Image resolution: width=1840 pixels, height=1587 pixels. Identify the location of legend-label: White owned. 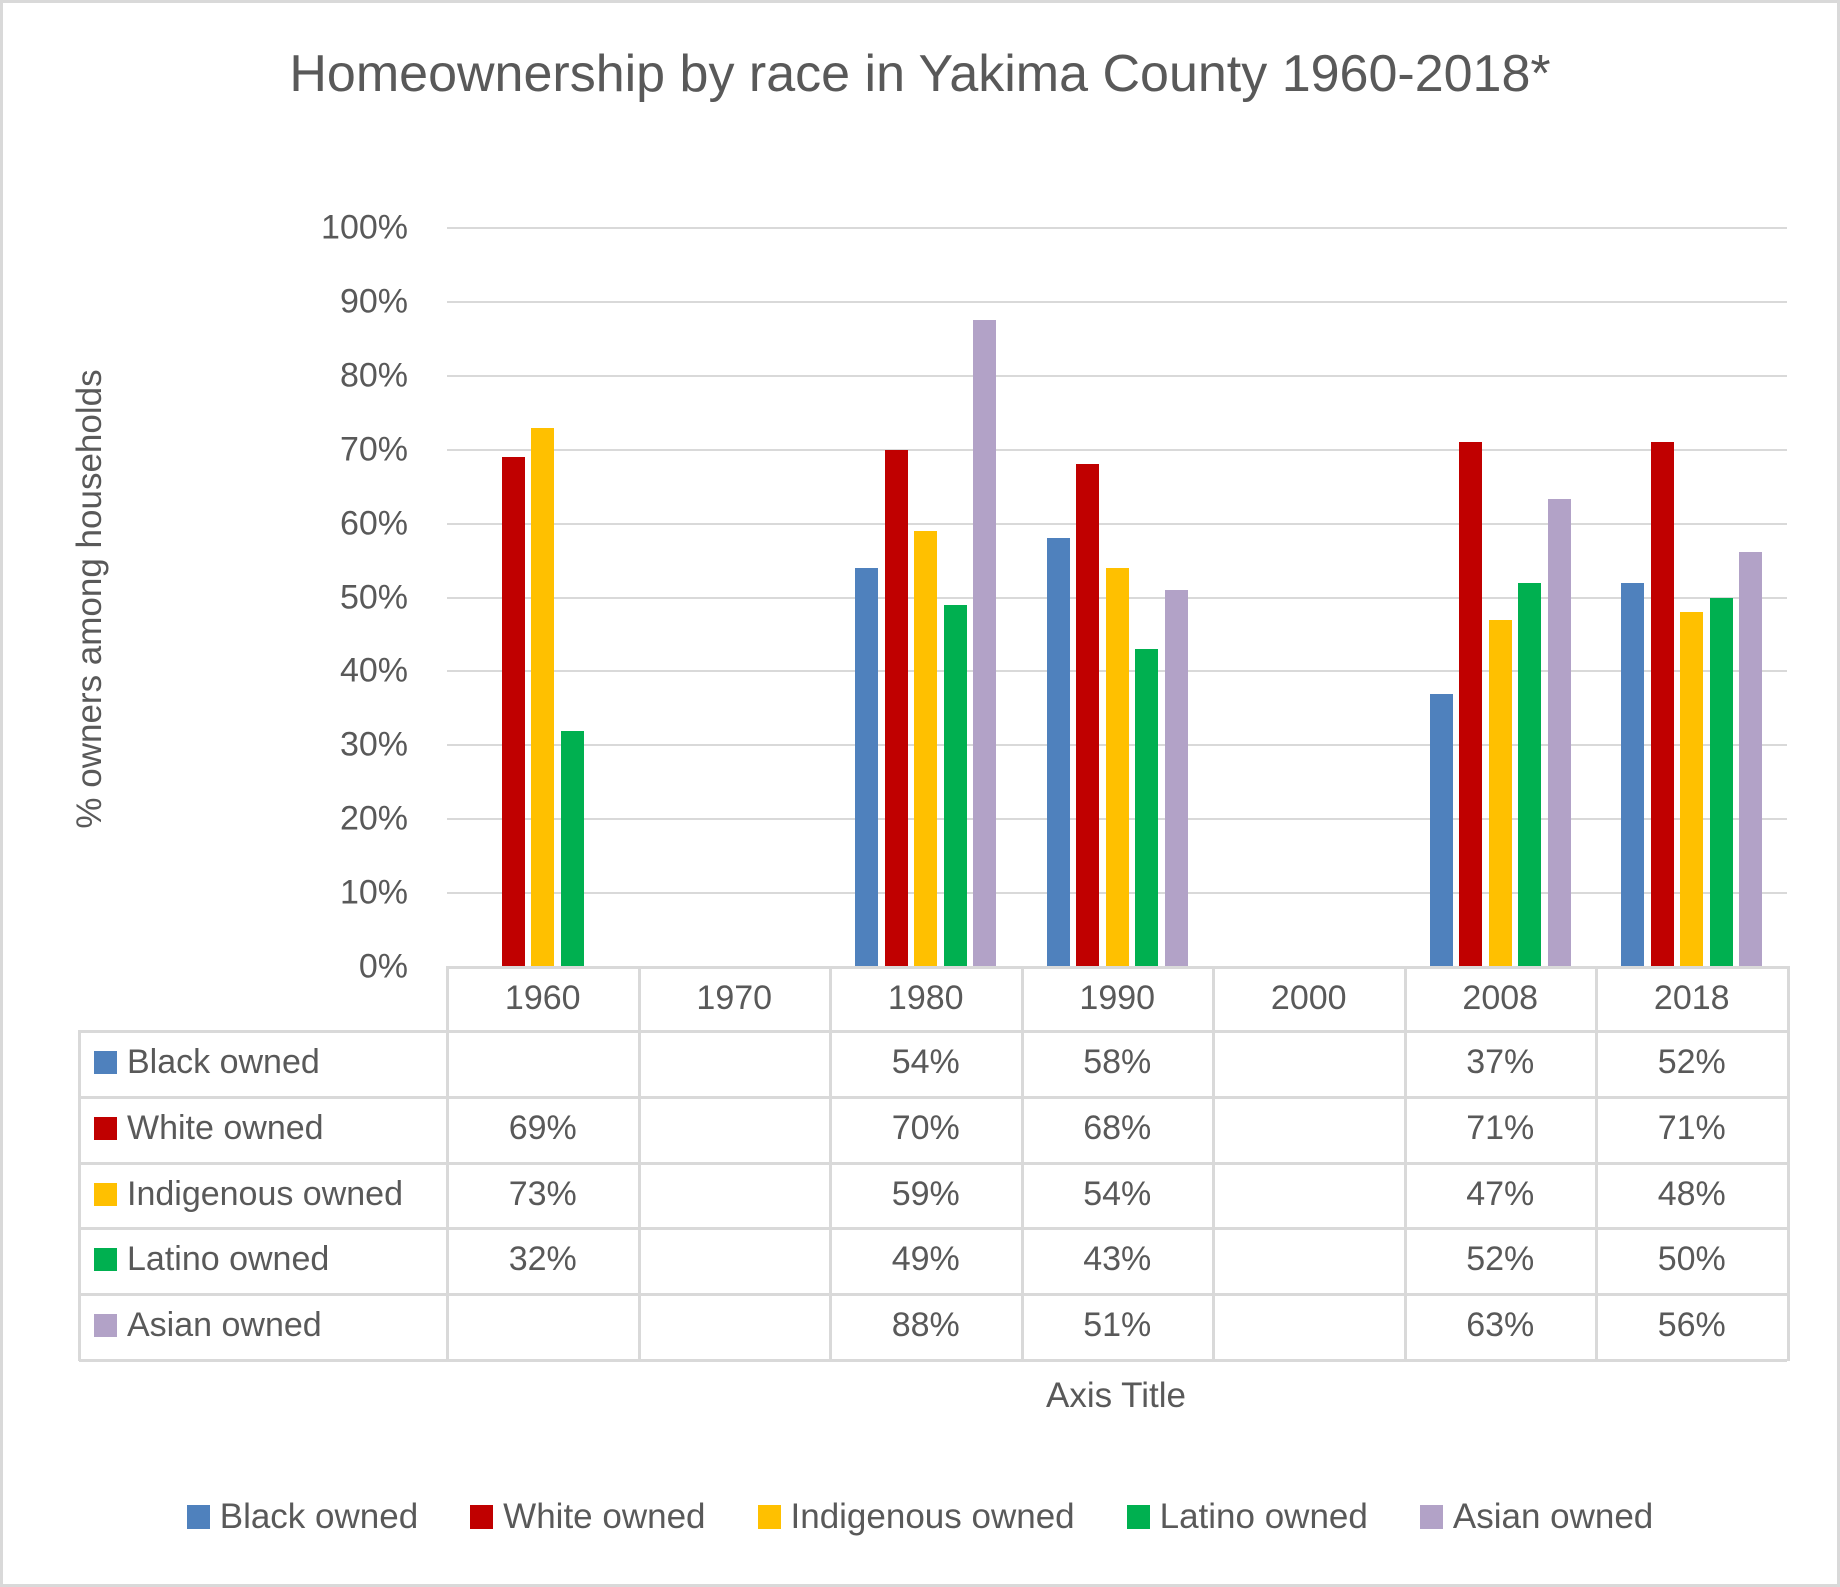
(604, 1516).